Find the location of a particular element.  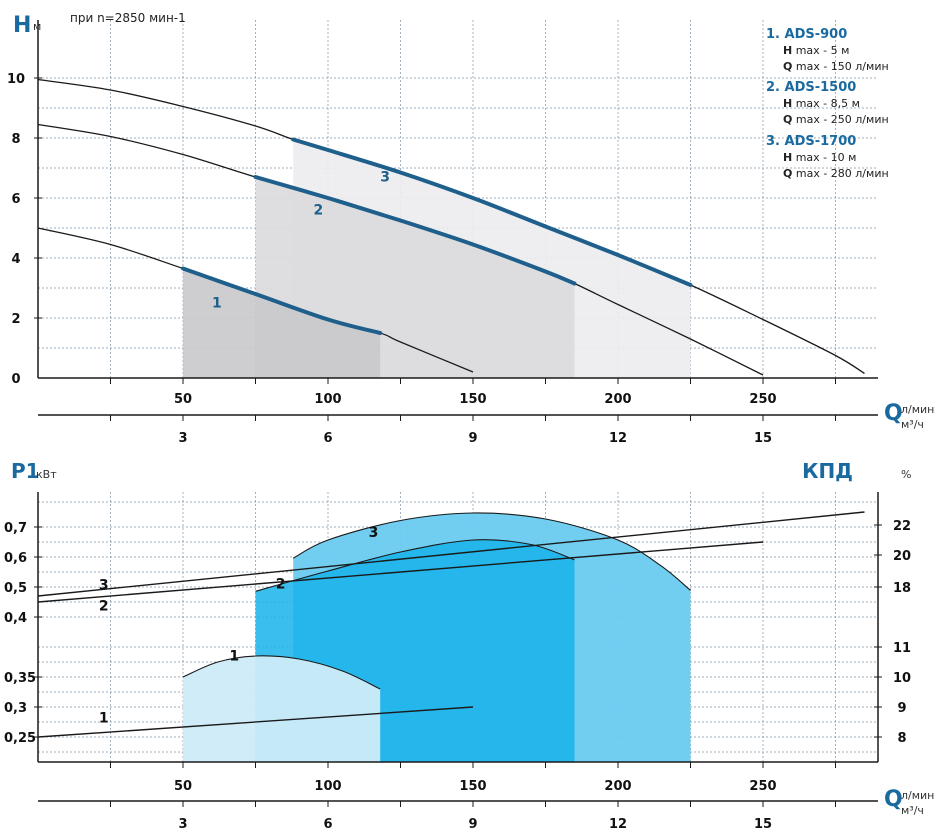

power-label-1: 1 is located at coordinates (104, 719).